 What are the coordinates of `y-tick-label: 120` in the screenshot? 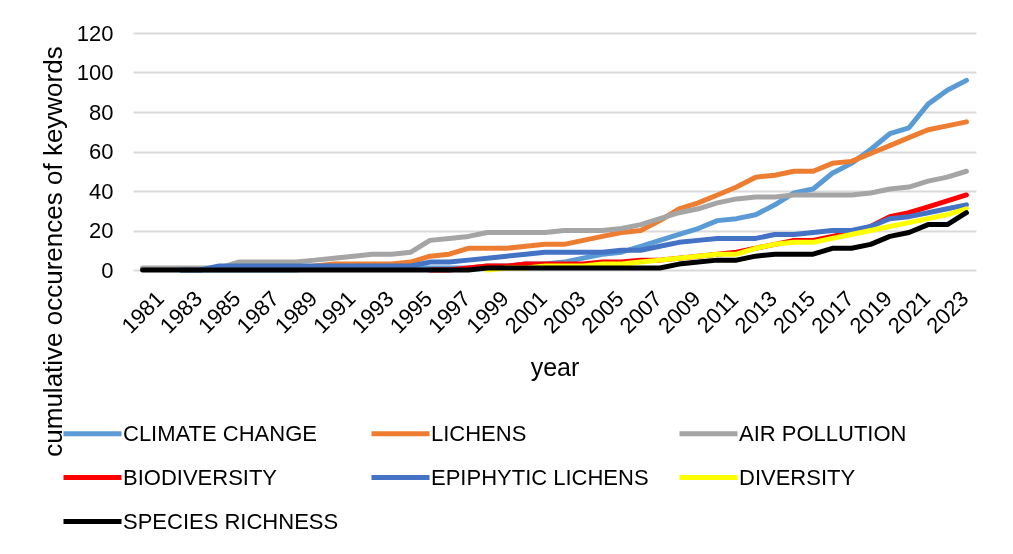 It's located at (95, 33).